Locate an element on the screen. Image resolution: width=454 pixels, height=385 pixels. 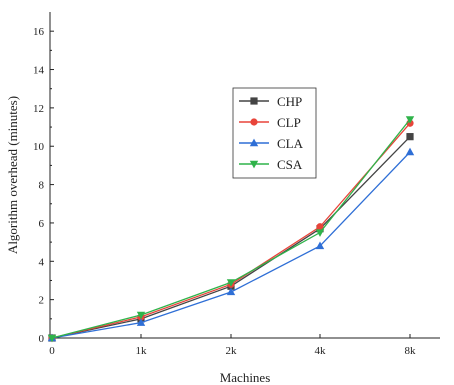
y-tick-label: 6 is located at coordinates (42, 224).